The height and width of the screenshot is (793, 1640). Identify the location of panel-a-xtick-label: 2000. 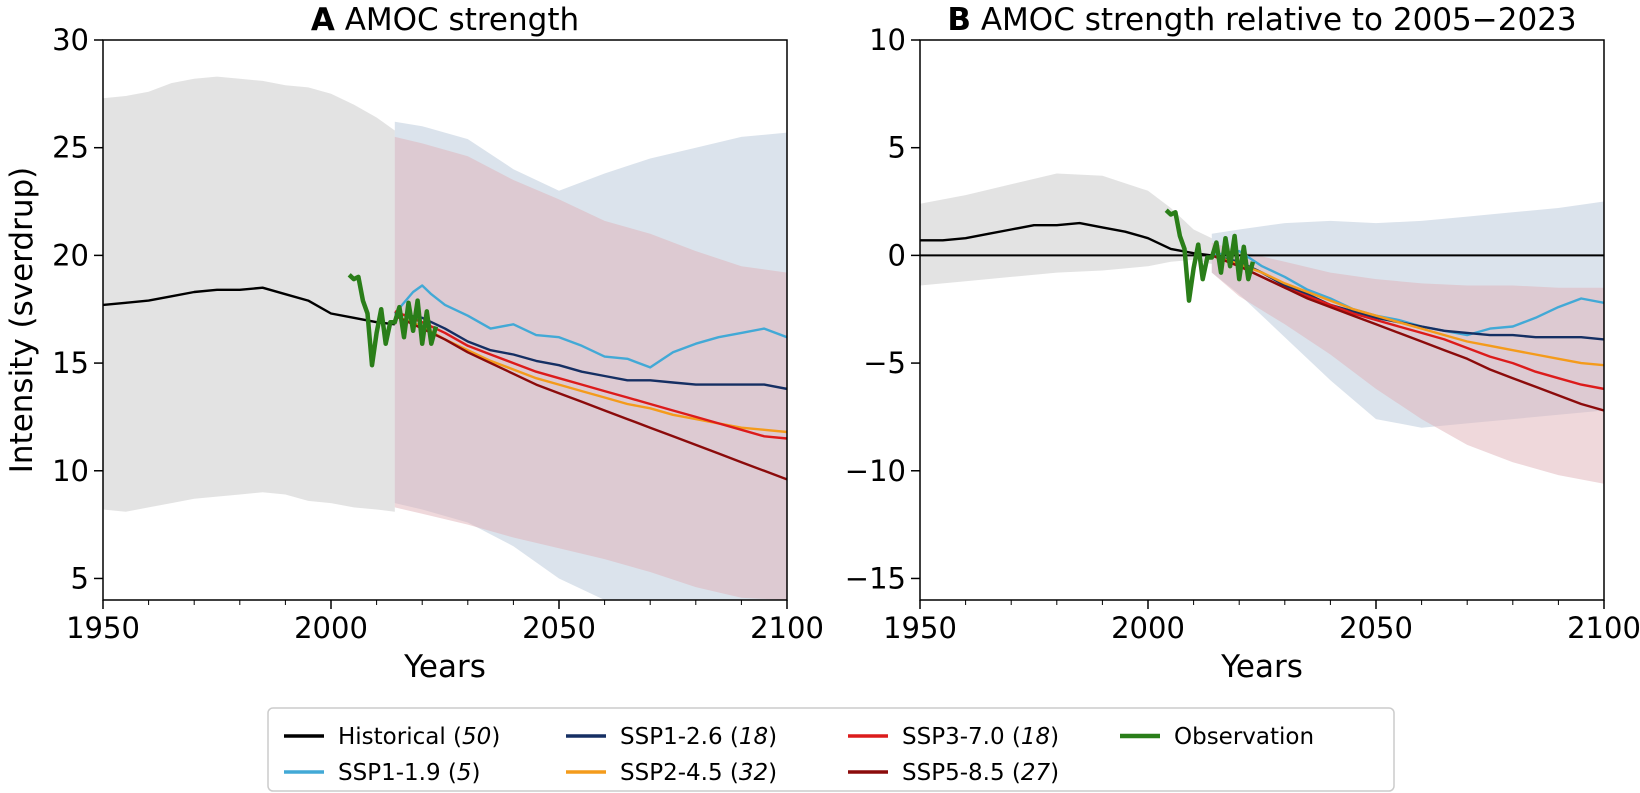
(331, 628).